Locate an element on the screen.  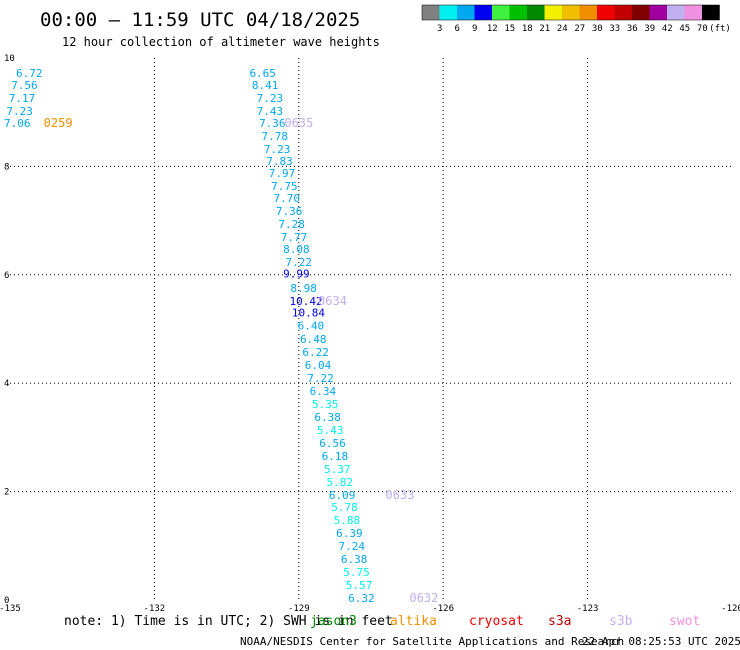
wave-height-label: 7.75 is located at coordinates (284, 186).